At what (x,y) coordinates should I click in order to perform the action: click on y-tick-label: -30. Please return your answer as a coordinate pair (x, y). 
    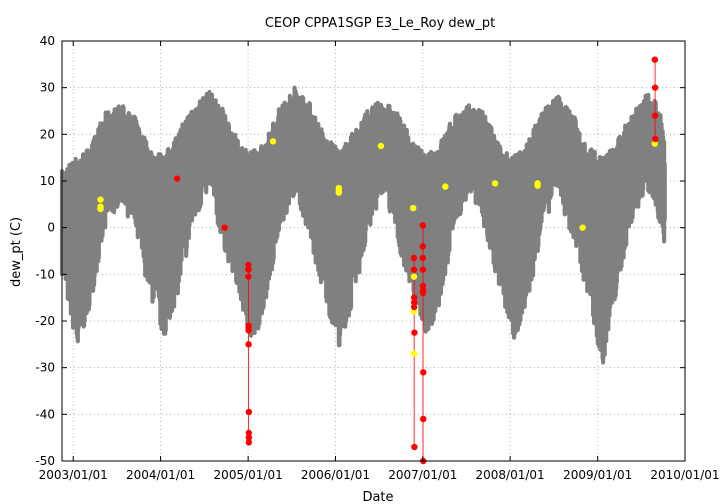
    Looking at the image, I should click on (45, 368).